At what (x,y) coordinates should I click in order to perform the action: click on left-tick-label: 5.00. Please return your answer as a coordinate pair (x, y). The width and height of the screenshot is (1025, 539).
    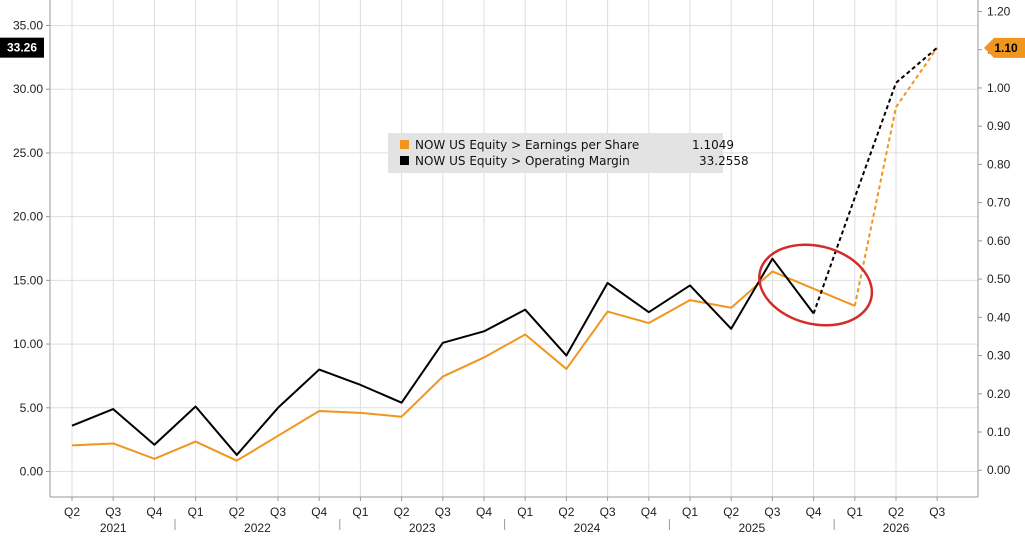
    Looking at the image, I should click on (32, 408).